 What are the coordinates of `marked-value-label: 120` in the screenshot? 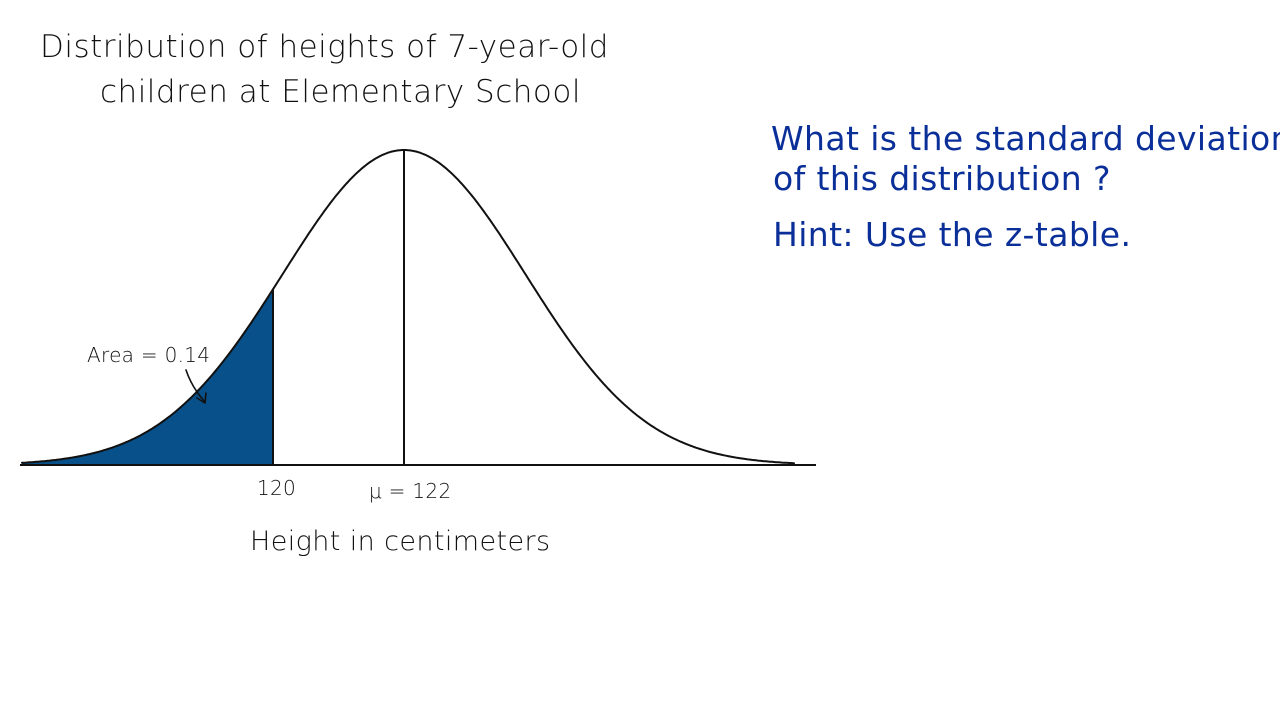 It's located at (276, 488).